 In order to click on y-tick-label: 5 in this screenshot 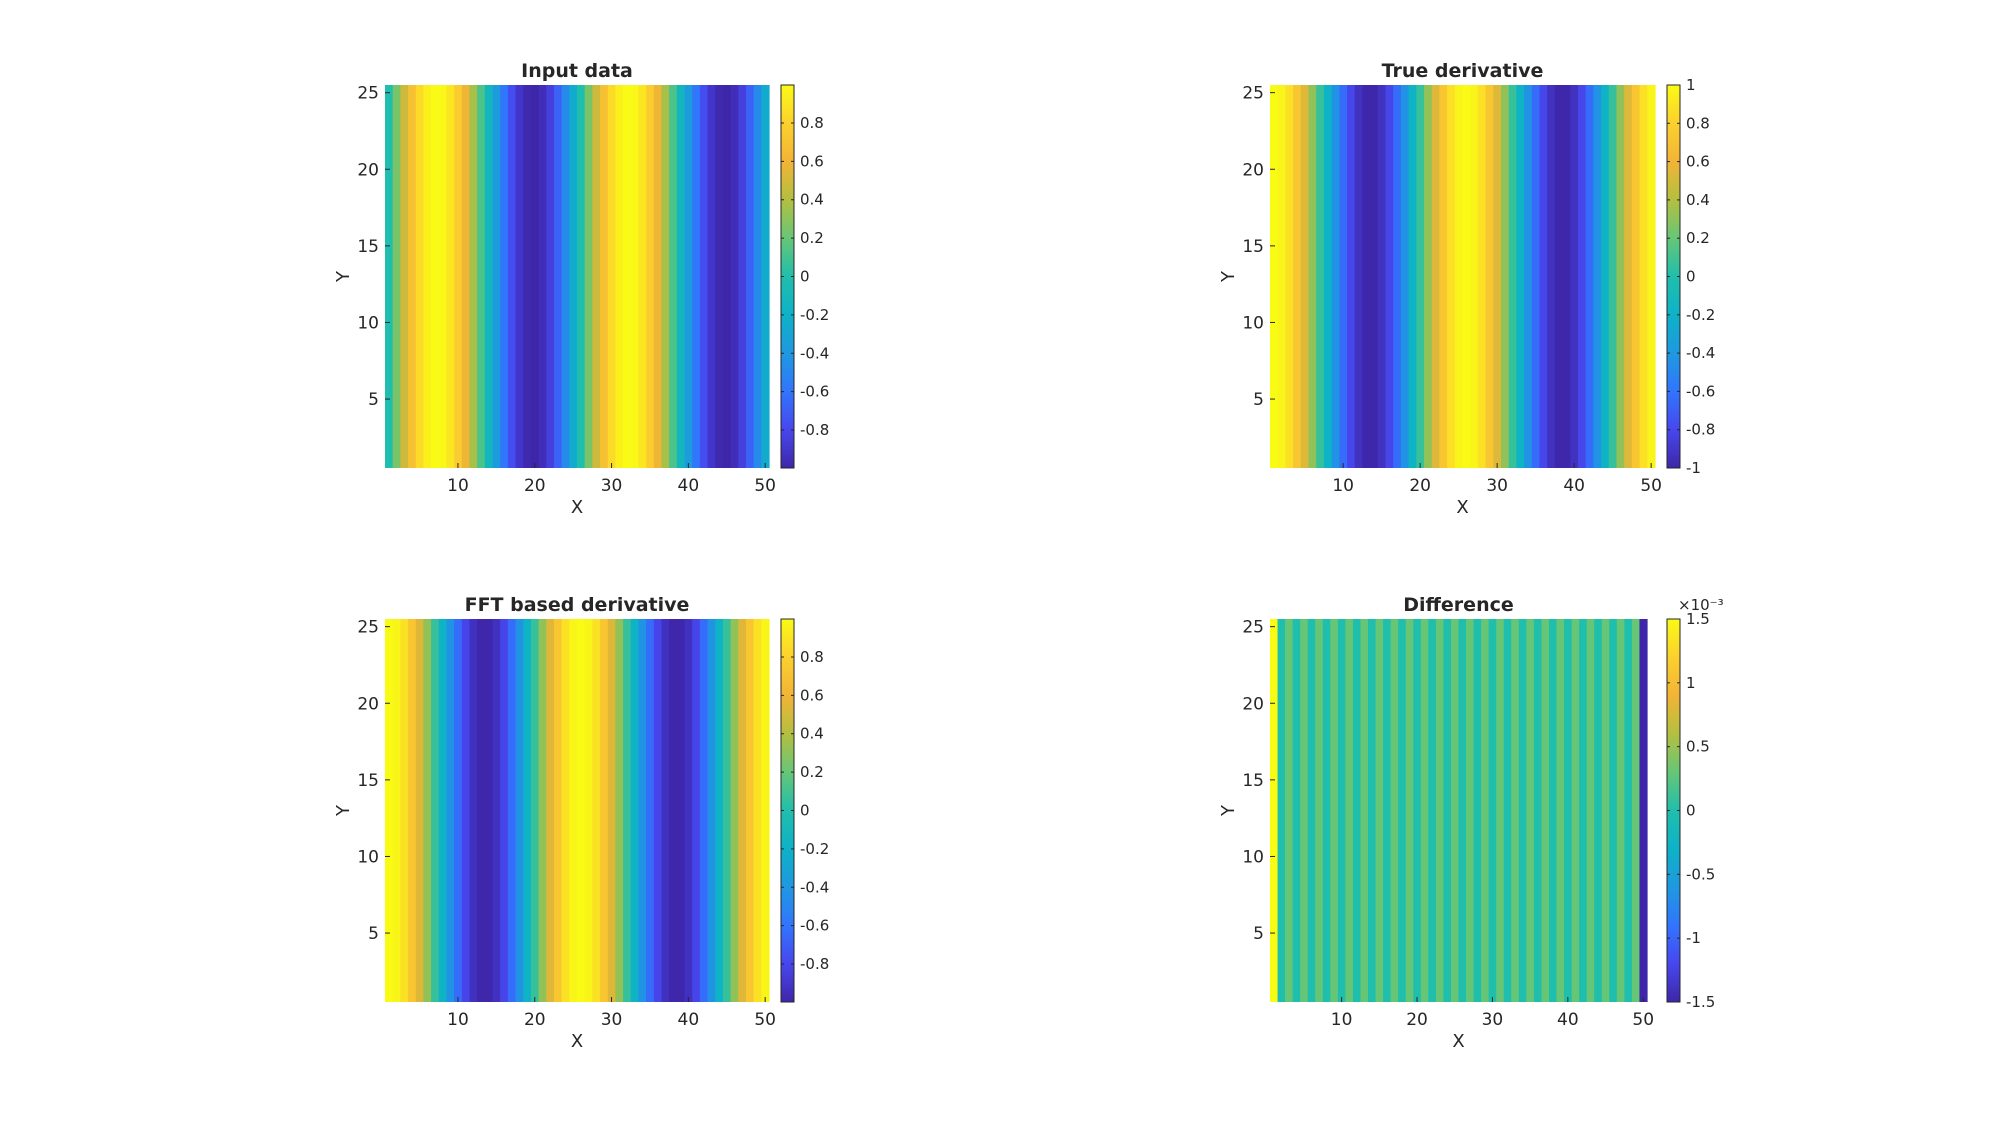, I will do `click(373, 400)`.